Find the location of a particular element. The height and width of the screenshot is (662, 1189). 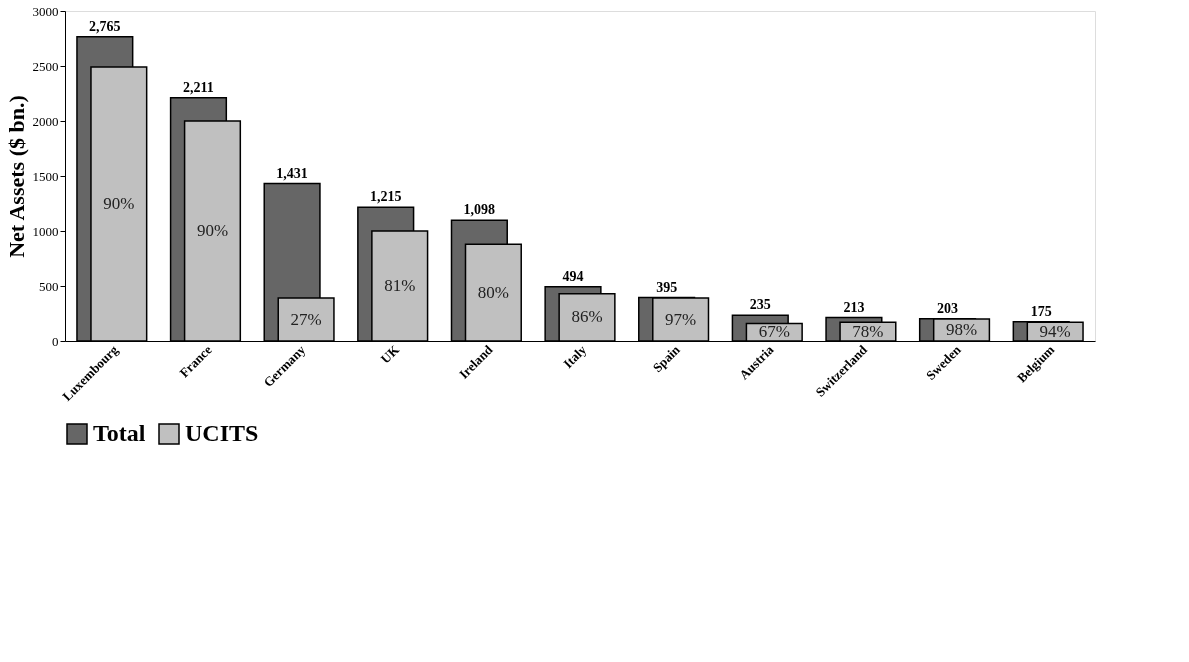

data-label: 1,215 is located at coordinates (385, 197).